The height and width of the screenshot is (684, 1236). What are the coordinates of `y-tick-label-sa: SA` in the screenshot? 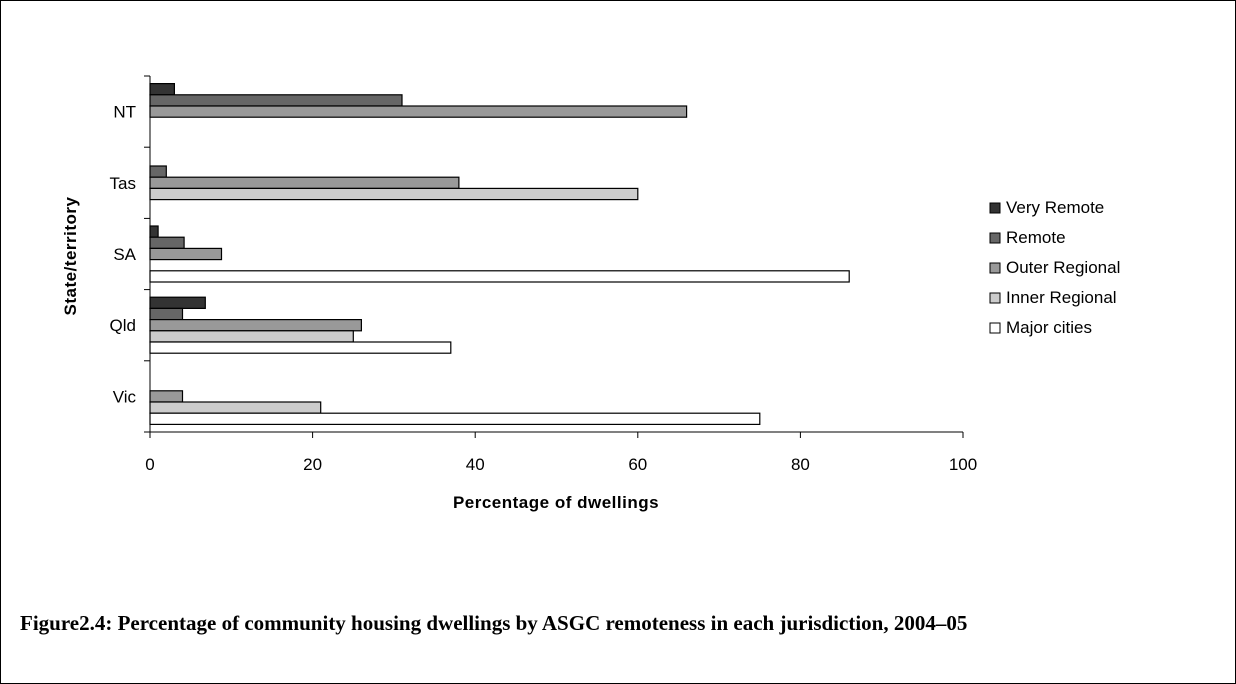 It's located at (124, 254).